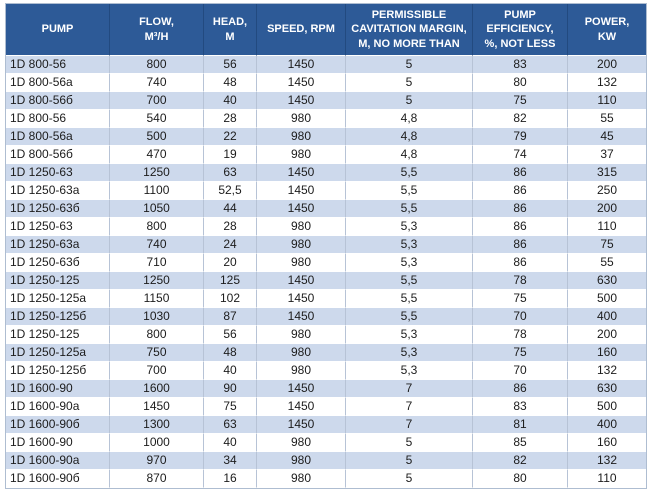 This screenshot has height=500, width=651. What do you see at coordinates (58, 137) in the screenshot?
I see `cell-pump: 1D 800-56a` at bounding box center [58, 137].